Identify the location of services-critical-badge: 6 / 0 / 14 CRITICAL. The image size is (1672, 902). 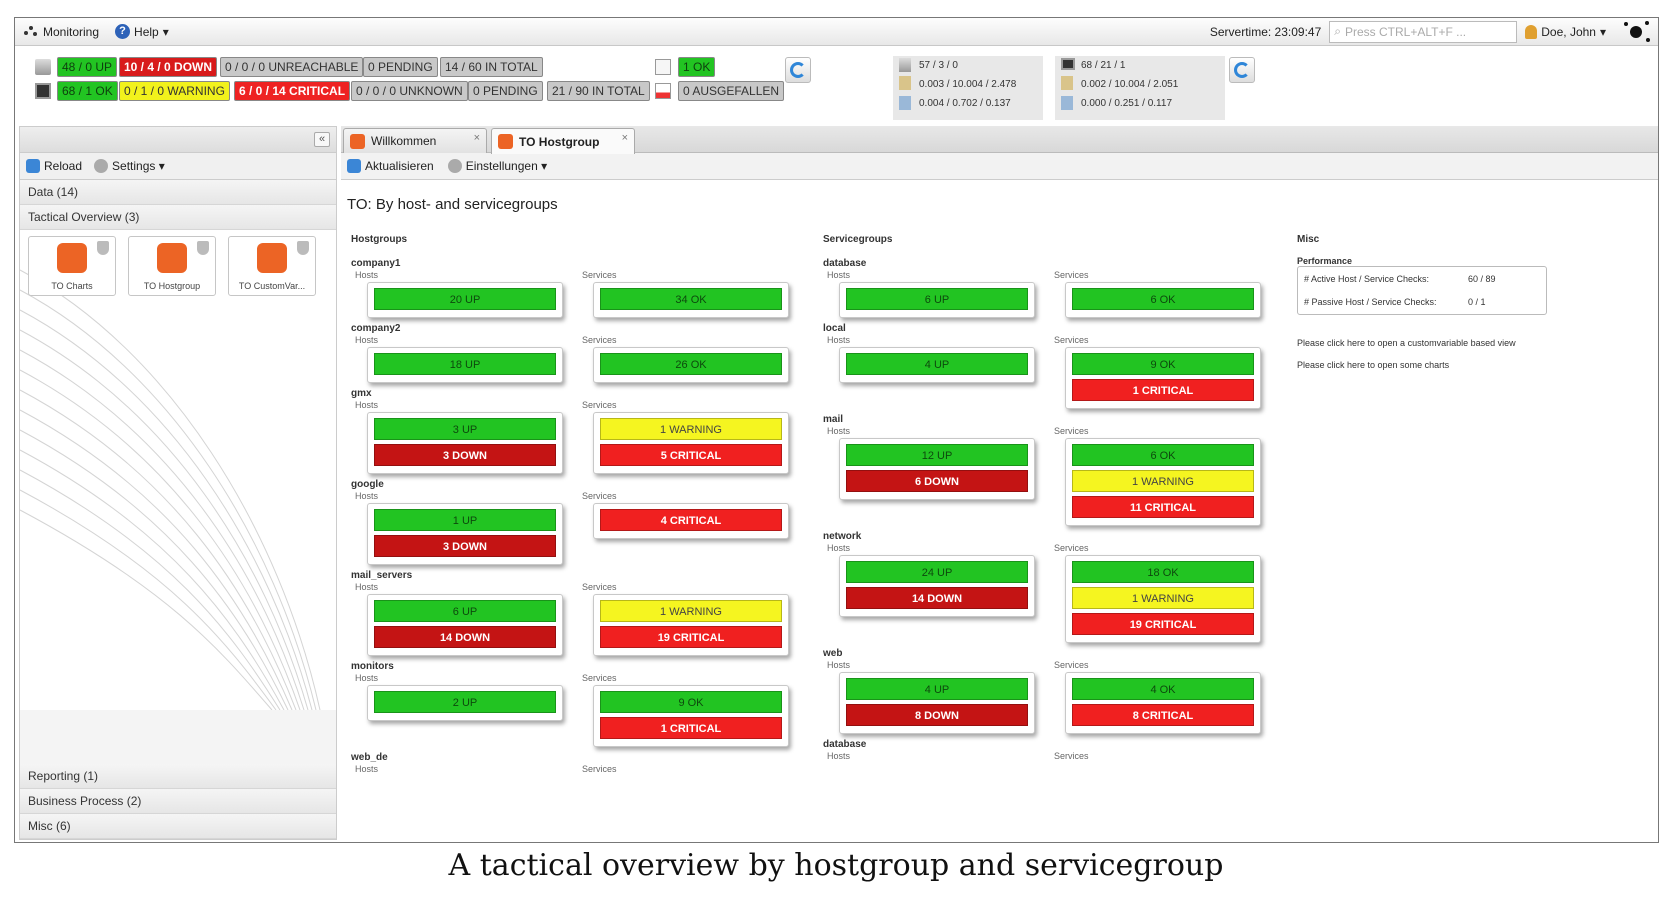
(292, 91).